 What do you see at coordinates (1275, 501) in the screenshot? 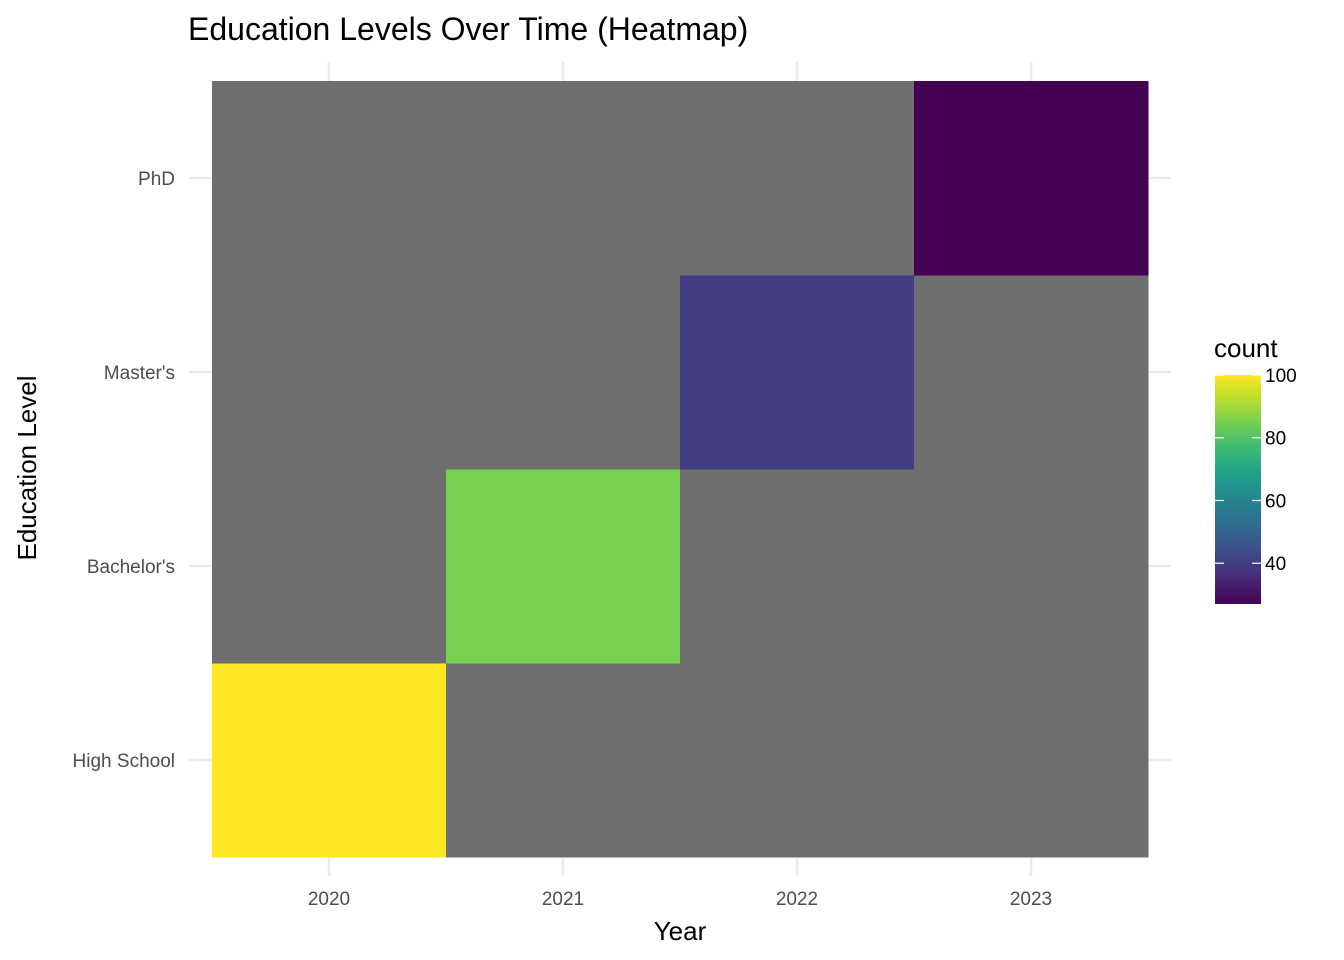
I see `legend-tick-label-60: 60` at bounding box center [1275, 501].